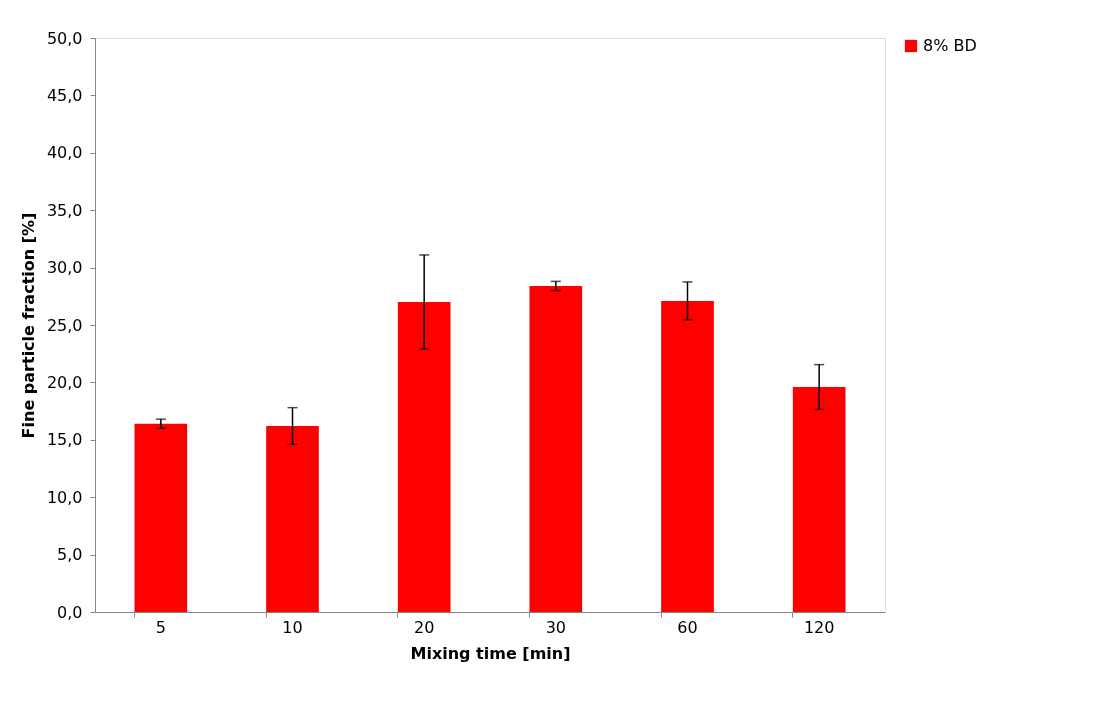 The width and height of the screenshot is (1099, 727). Describe the element at coordinates (64, 268) in the screenshot. I see `y-tick-label: 30,0` at that location.